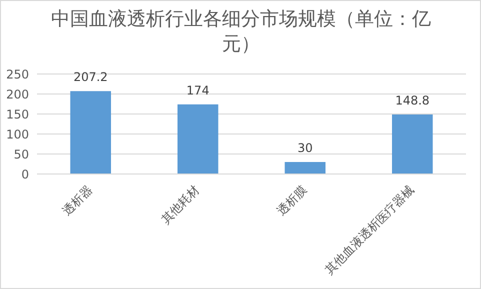 This screenshot has height=289, width=481. What do you see at coordinates (21, 154) in the screenshot?
I see `y-tick-label: 50` at bounding box center [21, 154].